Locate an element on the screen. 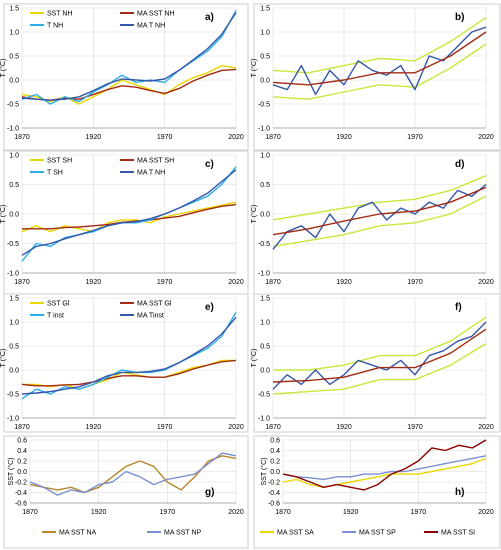 The height and width of the screenshot is (550, 501). legend-entry: SST NH is located at coordinates (60, 14).